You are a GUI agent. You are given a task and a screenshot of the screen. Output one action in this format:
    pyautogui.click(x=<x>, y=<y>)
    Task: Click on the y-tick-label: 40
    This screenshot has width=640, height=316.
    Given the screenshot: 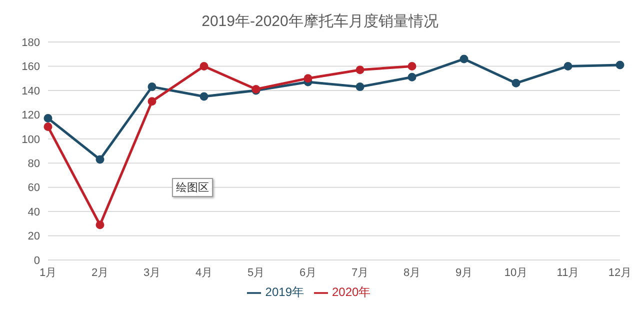 What is the action you would take?
    pyautogui.click(x=34, y=212)
    